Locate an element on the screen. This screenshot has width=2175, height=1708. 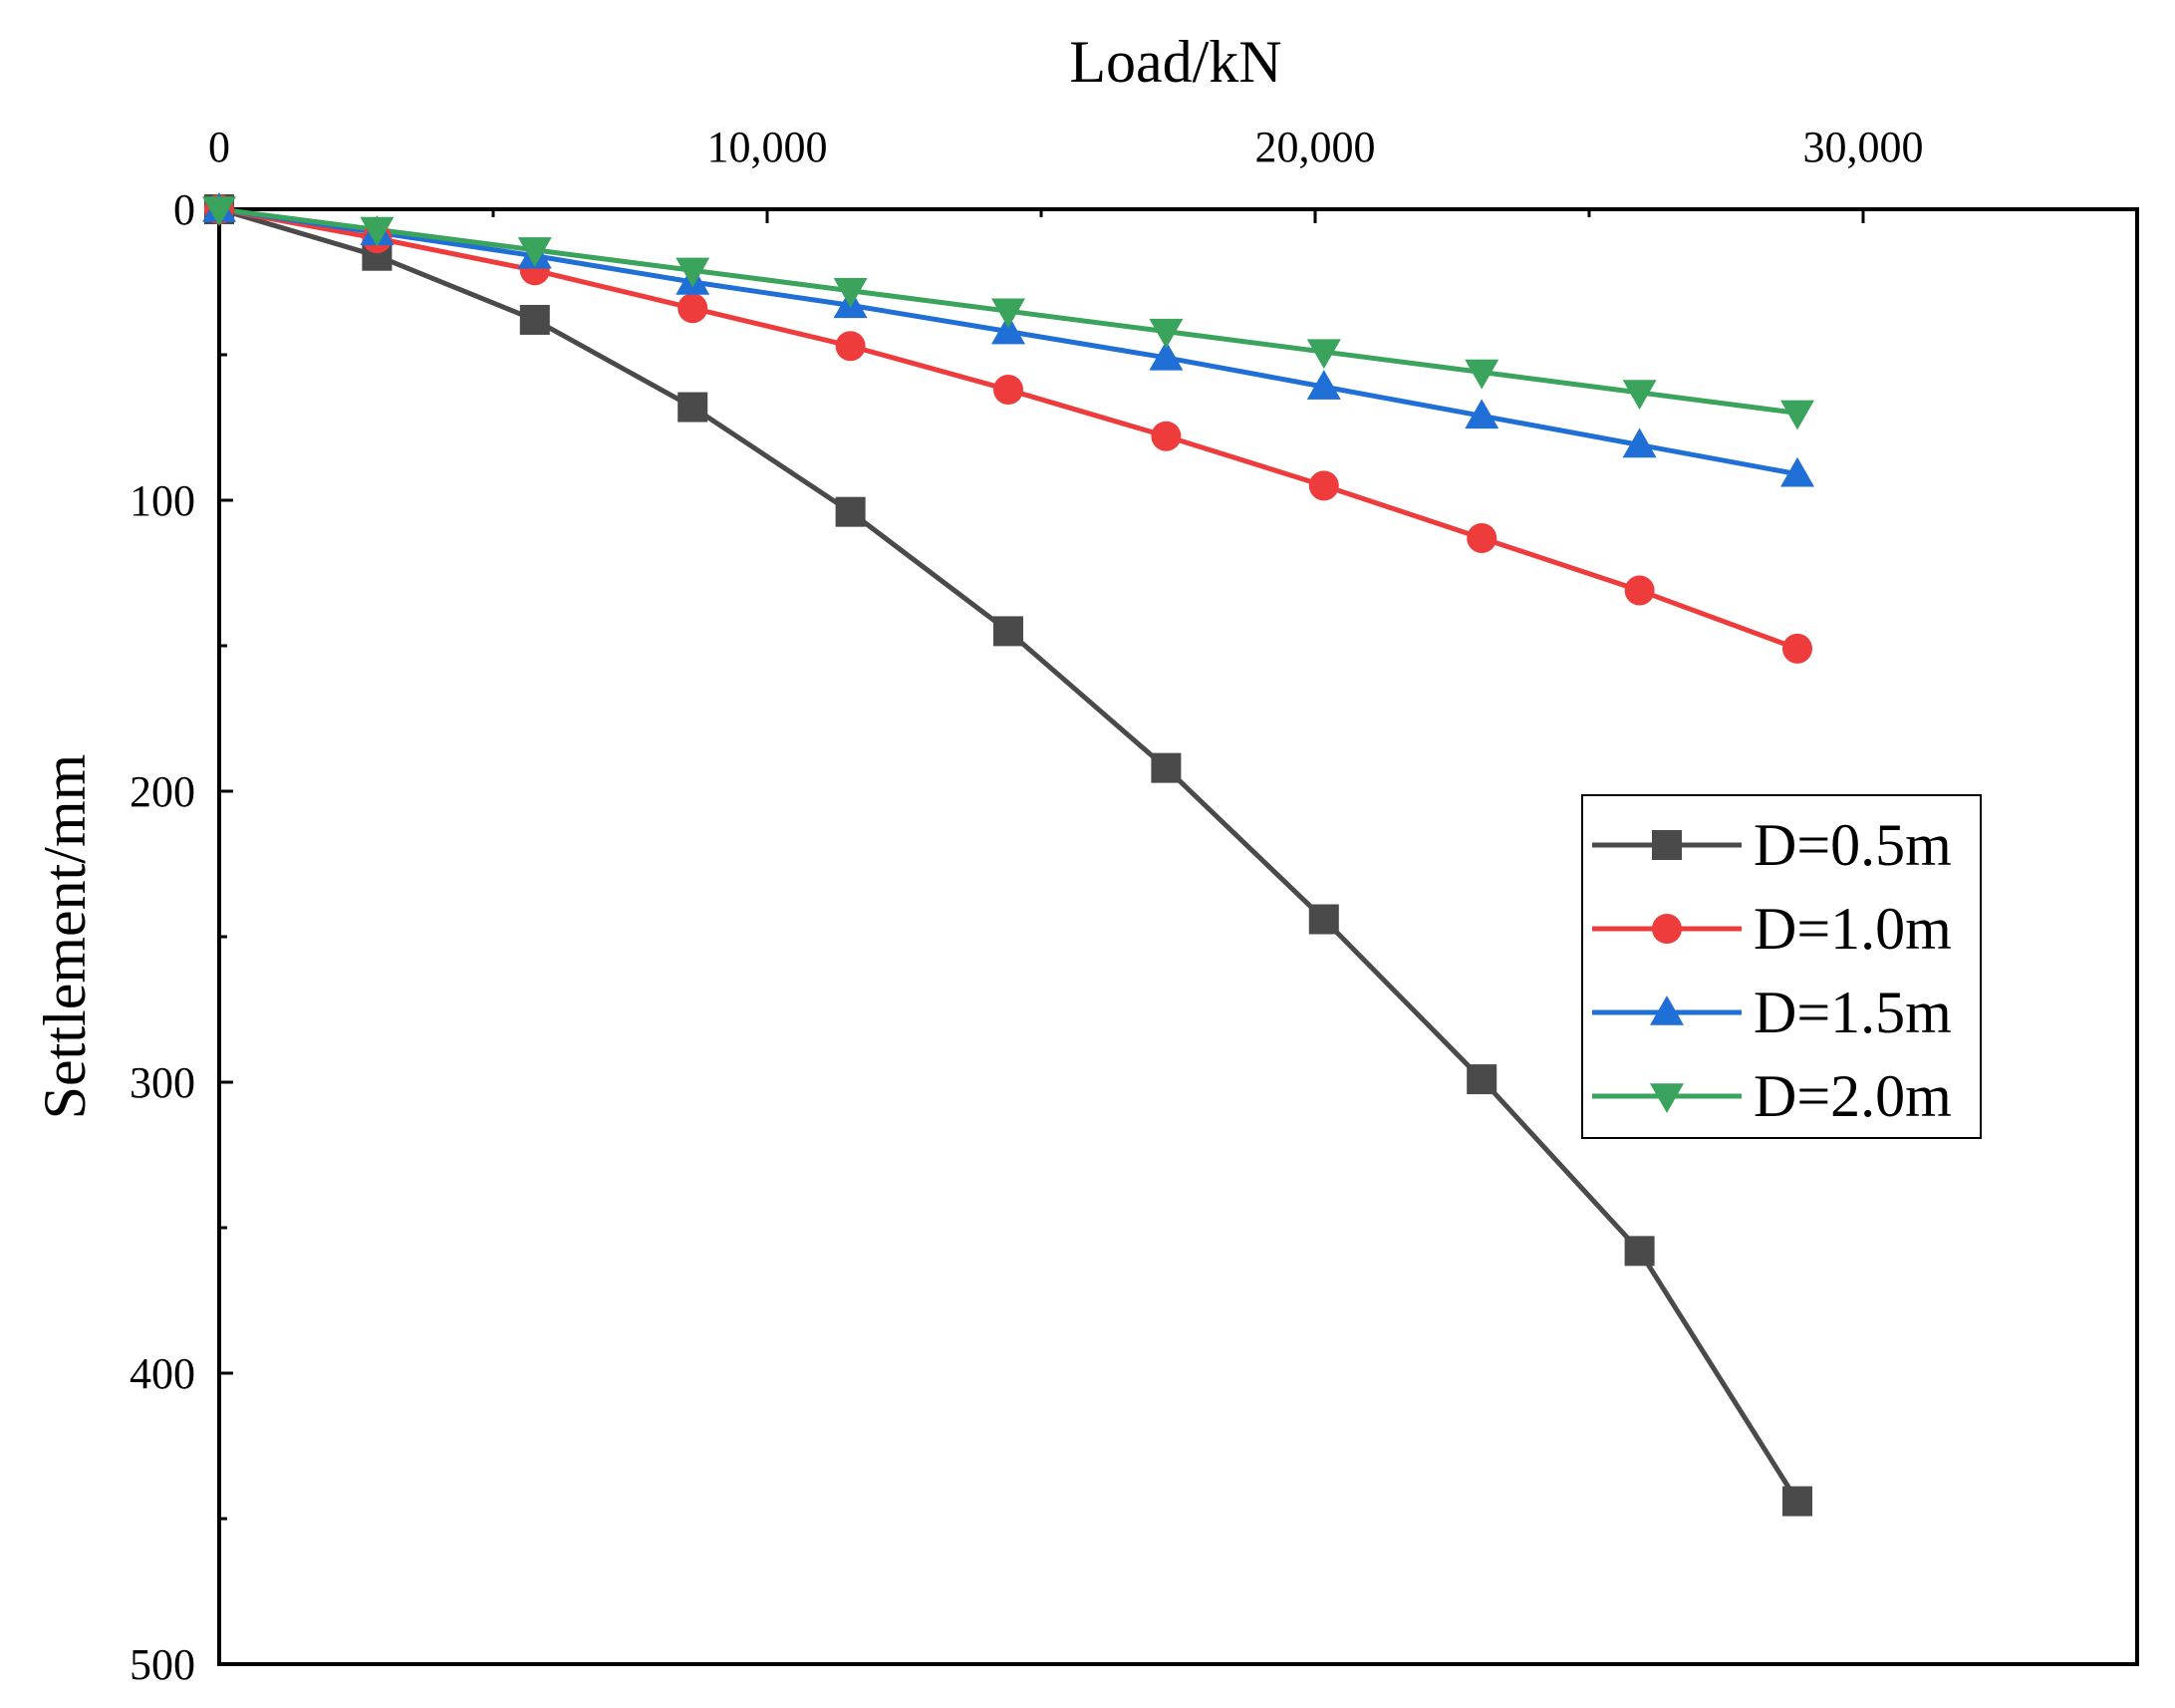
legend-marker-d-0-5m is located at coordinates (1667, 845).